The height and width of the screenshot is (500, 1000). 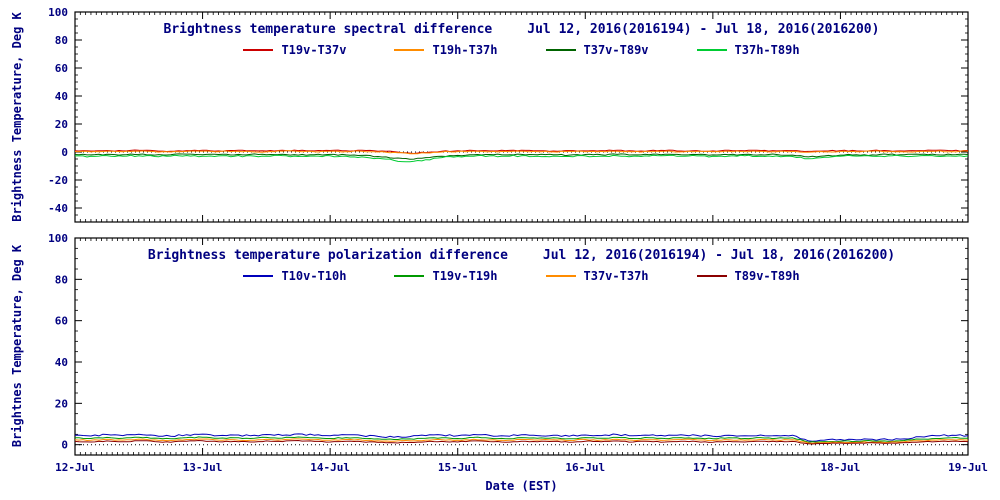 I want to click on legend-label: T89v-T89h, so click(x=767, y=276).